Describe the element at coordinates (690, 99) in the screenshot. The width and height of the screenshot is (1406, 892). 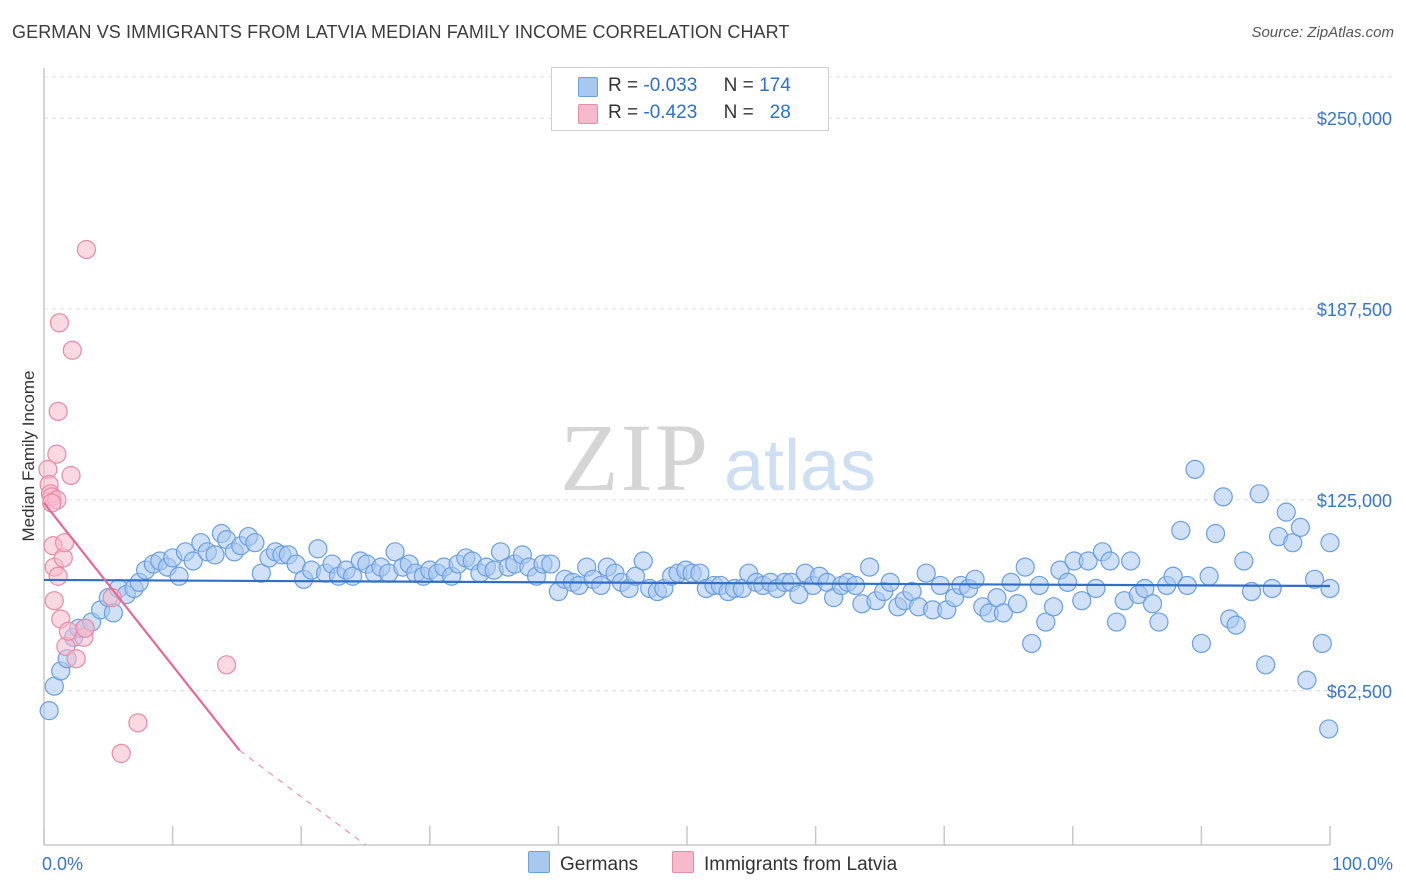
I see `legend-box: R = -0.033 N = 174 R = -0.423 N = 28` at that location.